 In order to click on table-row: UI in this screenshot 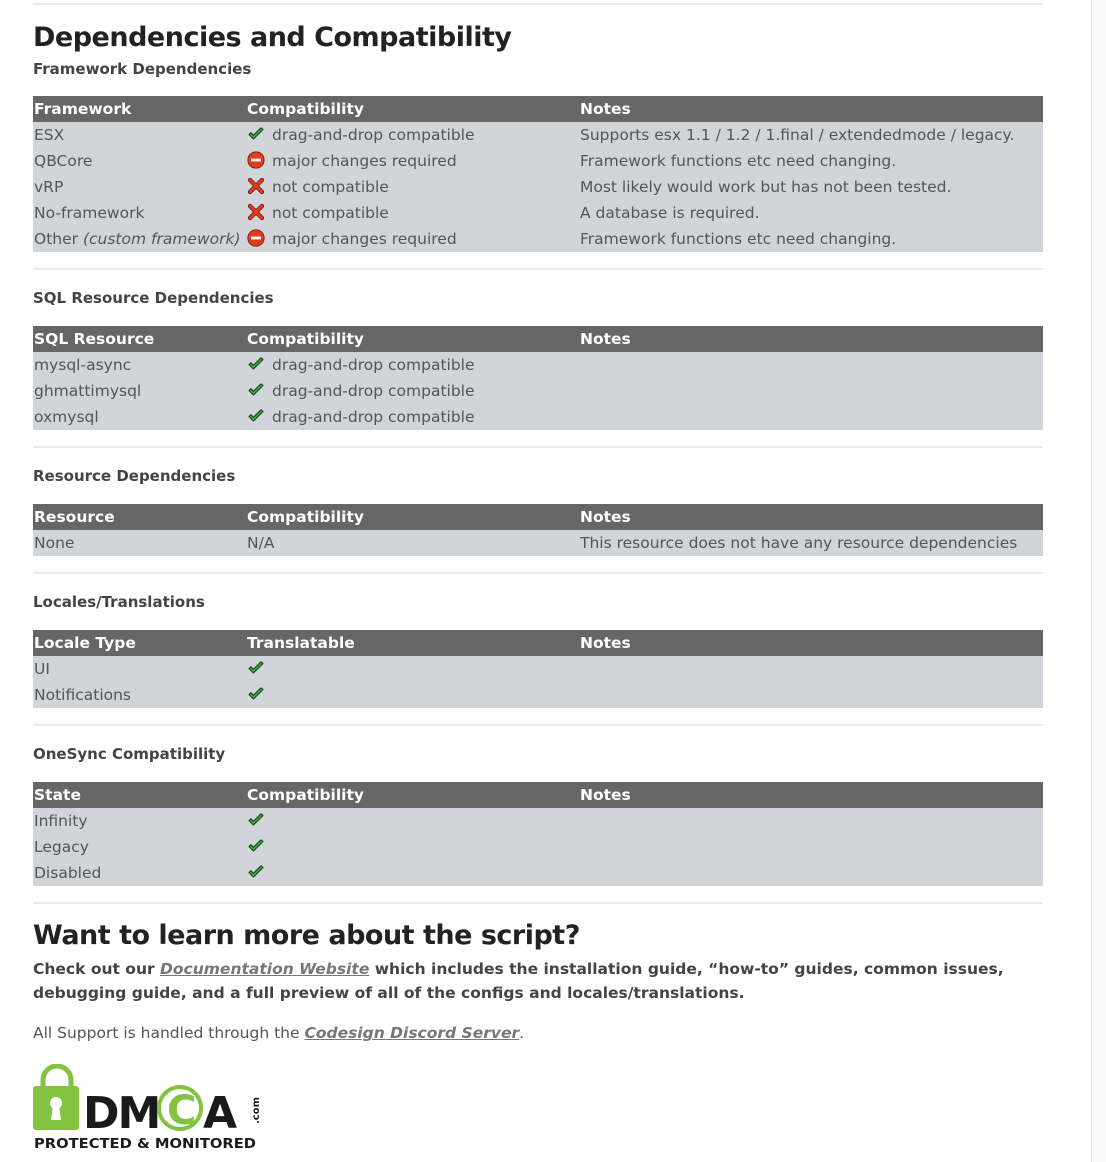, I will do `click(538, 669)`.